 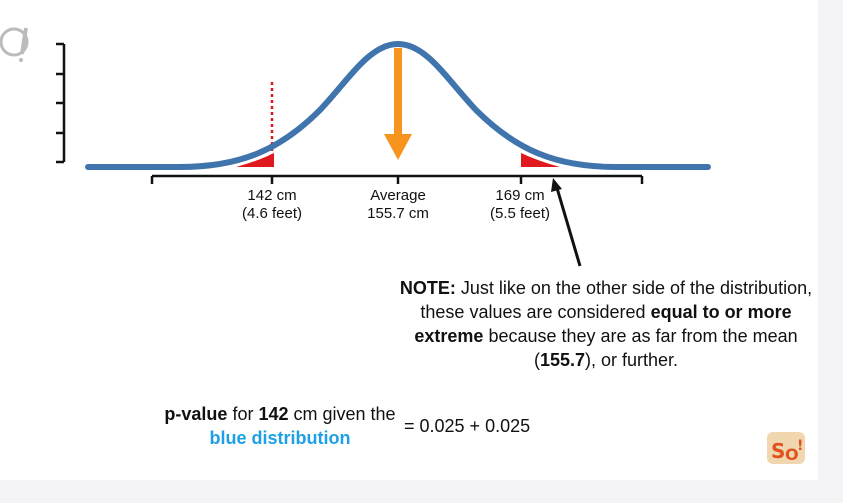 I want to click on pvalue-value: 142, so click(x=273, y=414).